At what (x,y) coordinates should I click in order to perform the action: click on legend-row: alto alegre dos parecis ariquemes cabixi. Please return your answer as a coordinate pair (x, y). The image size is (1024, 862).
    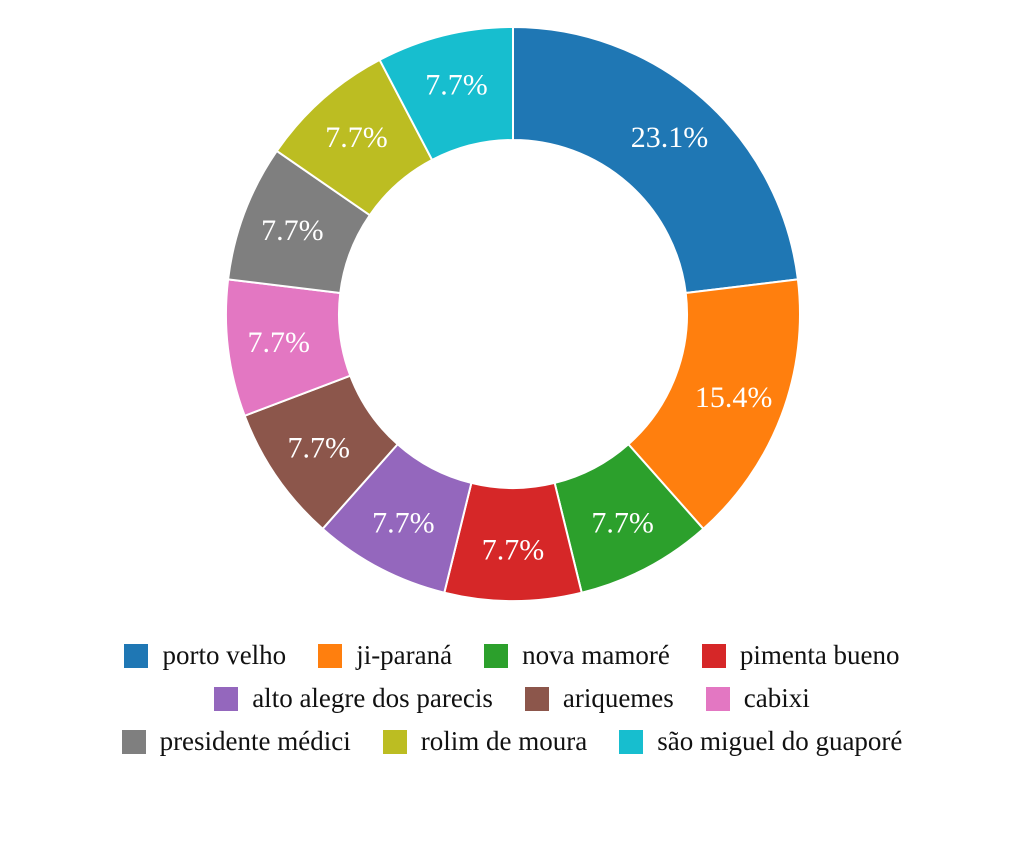
    Looking at the image, I should click on (512, 698).